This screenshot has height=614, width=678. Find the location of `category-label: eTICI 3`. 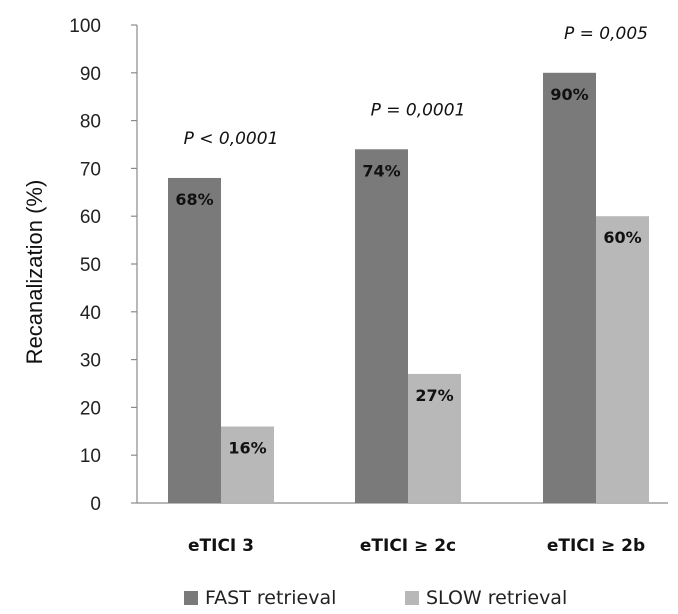

category-label: eTICI 3 is located at coordinates (221, 546).